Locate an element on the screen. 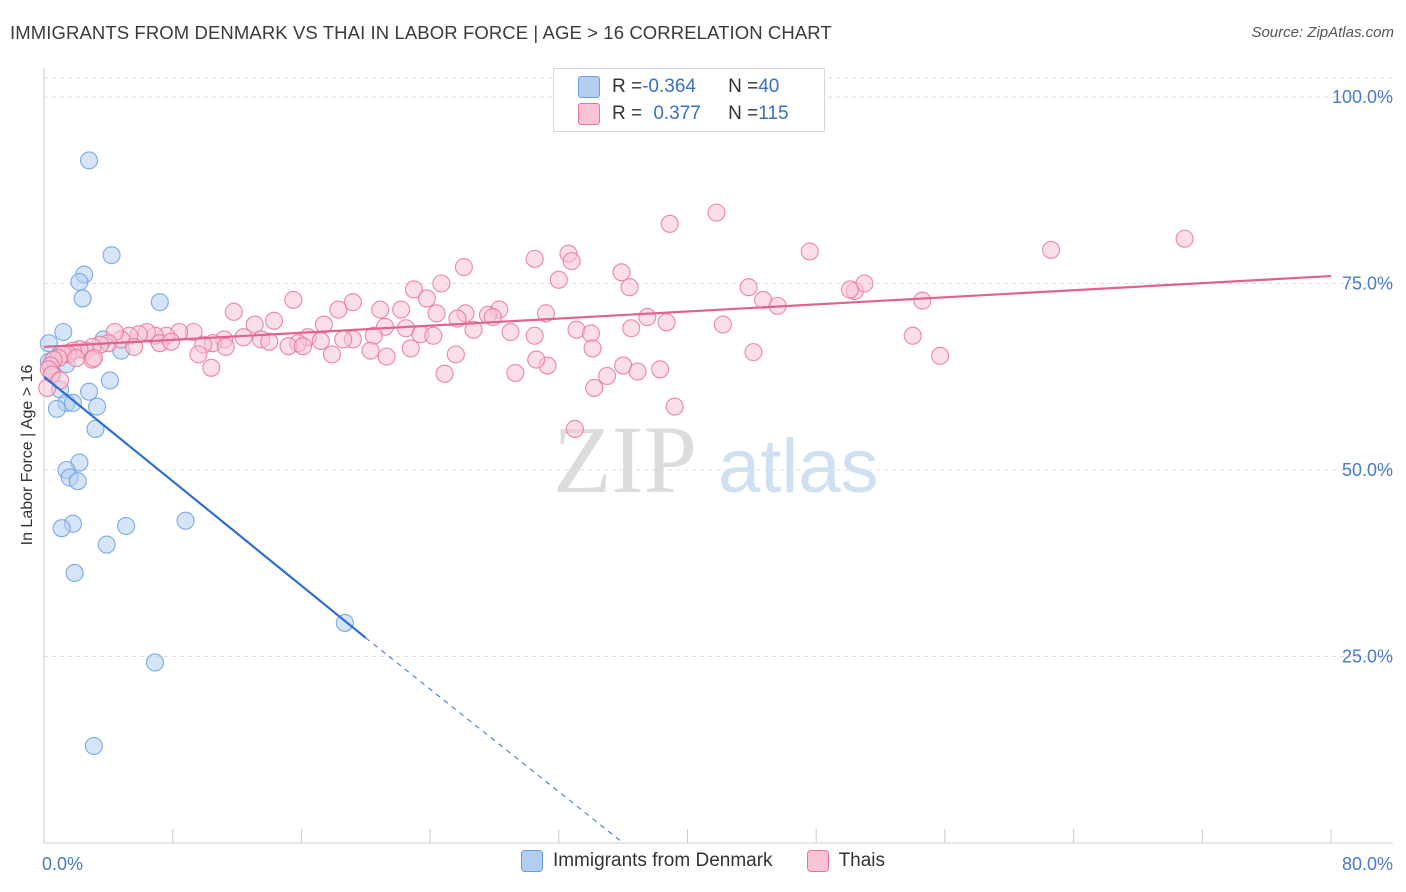 Image resolution: width=1406 pixels, height=892 pixels. y-tick-label: 100.0% is located at coordinates (1362, 97).